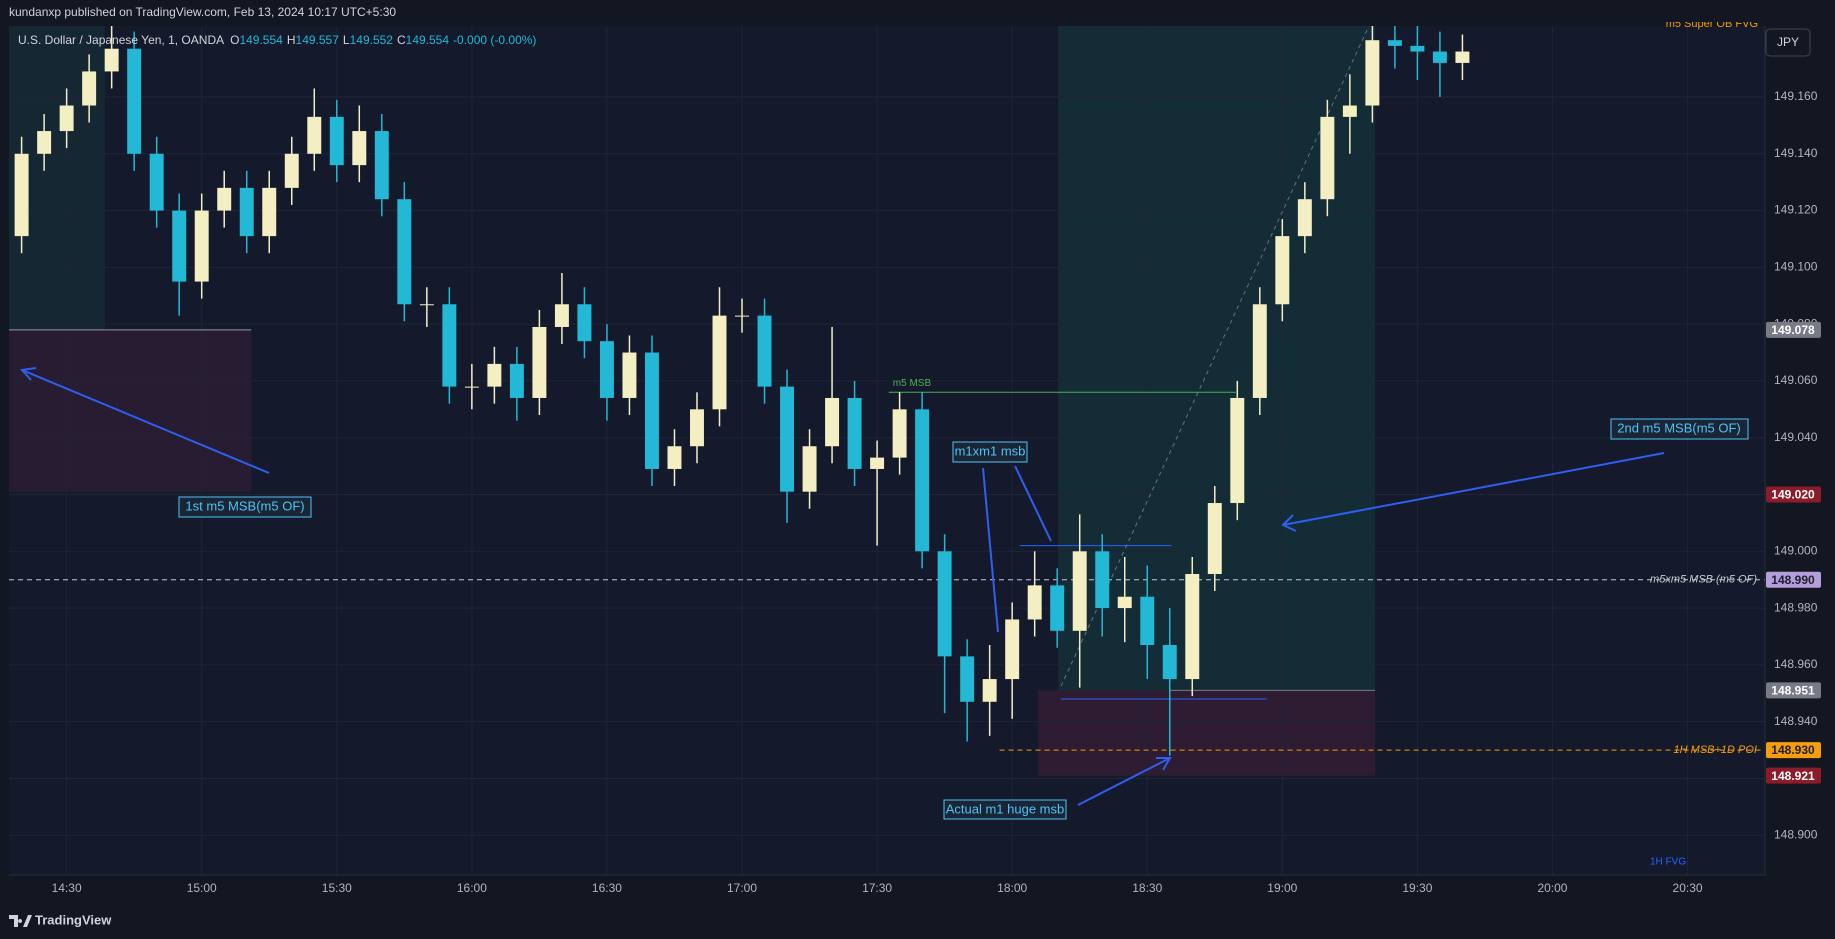 This screenshot has height=939, width=1835. I want to click on annotation-first: 1st m5 MSB(m5 OF), so click(166, 442).